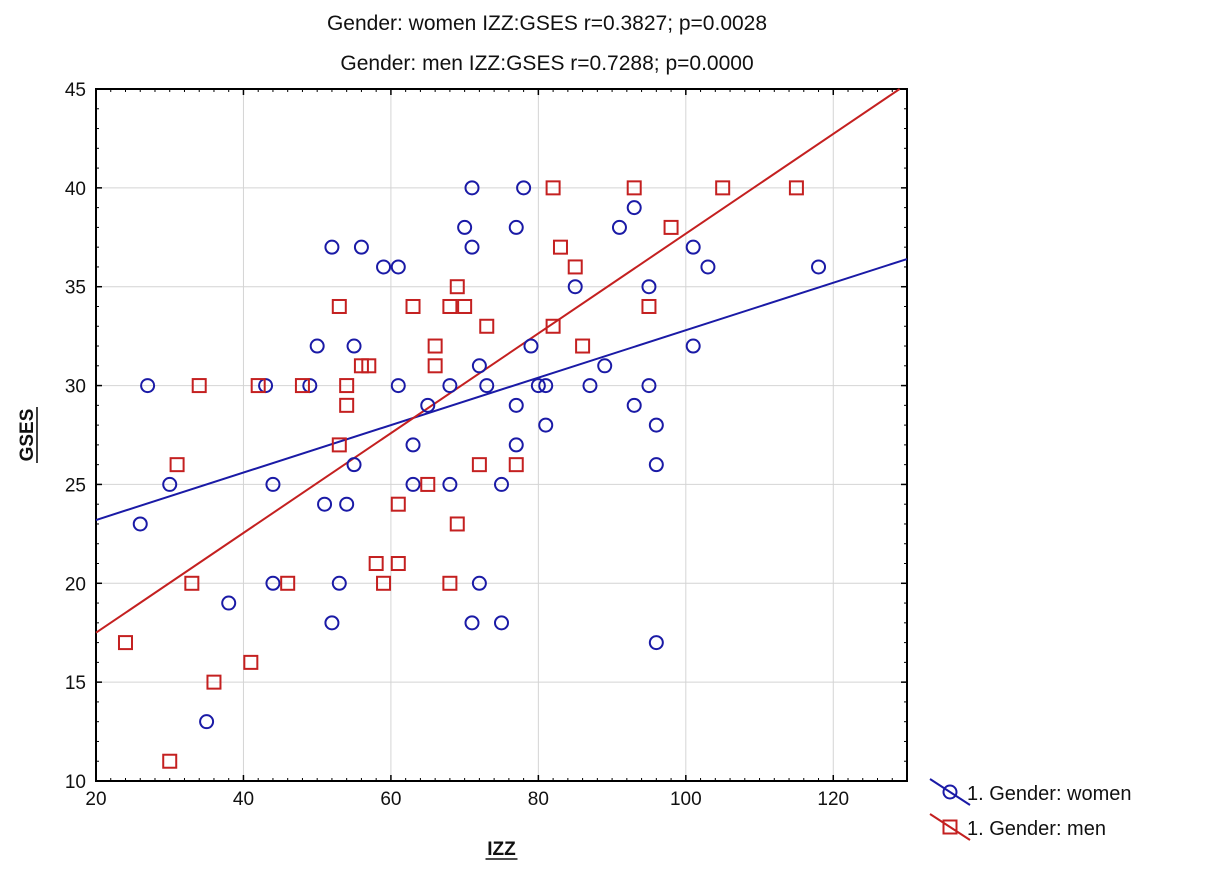 This screenshot has height=877, width=1213. I want to click on y-axis-title: GSES, so click(27, 435).